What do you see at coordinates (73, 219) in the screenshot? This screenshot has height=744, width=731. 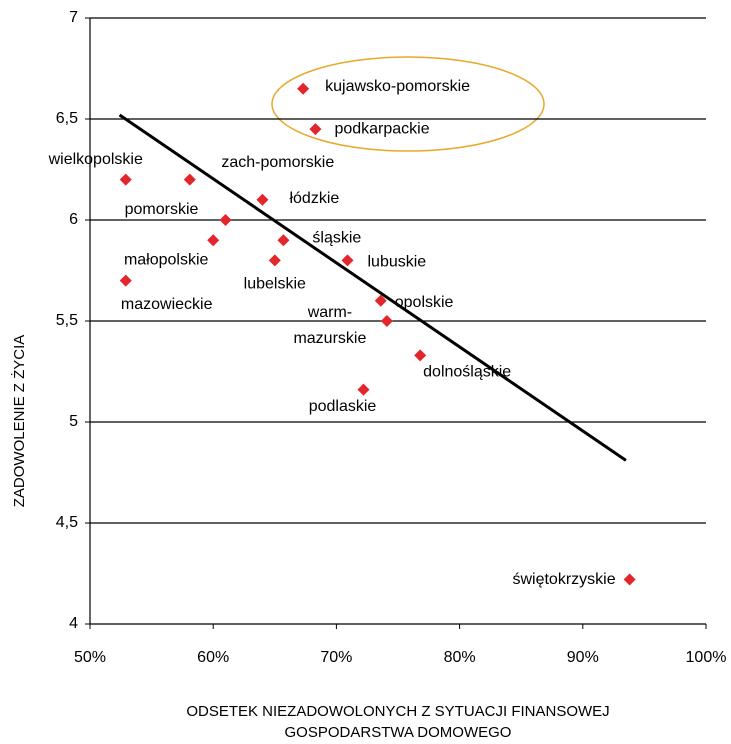 I see `y-tick-label: 6` at bounding box center [73, 219].